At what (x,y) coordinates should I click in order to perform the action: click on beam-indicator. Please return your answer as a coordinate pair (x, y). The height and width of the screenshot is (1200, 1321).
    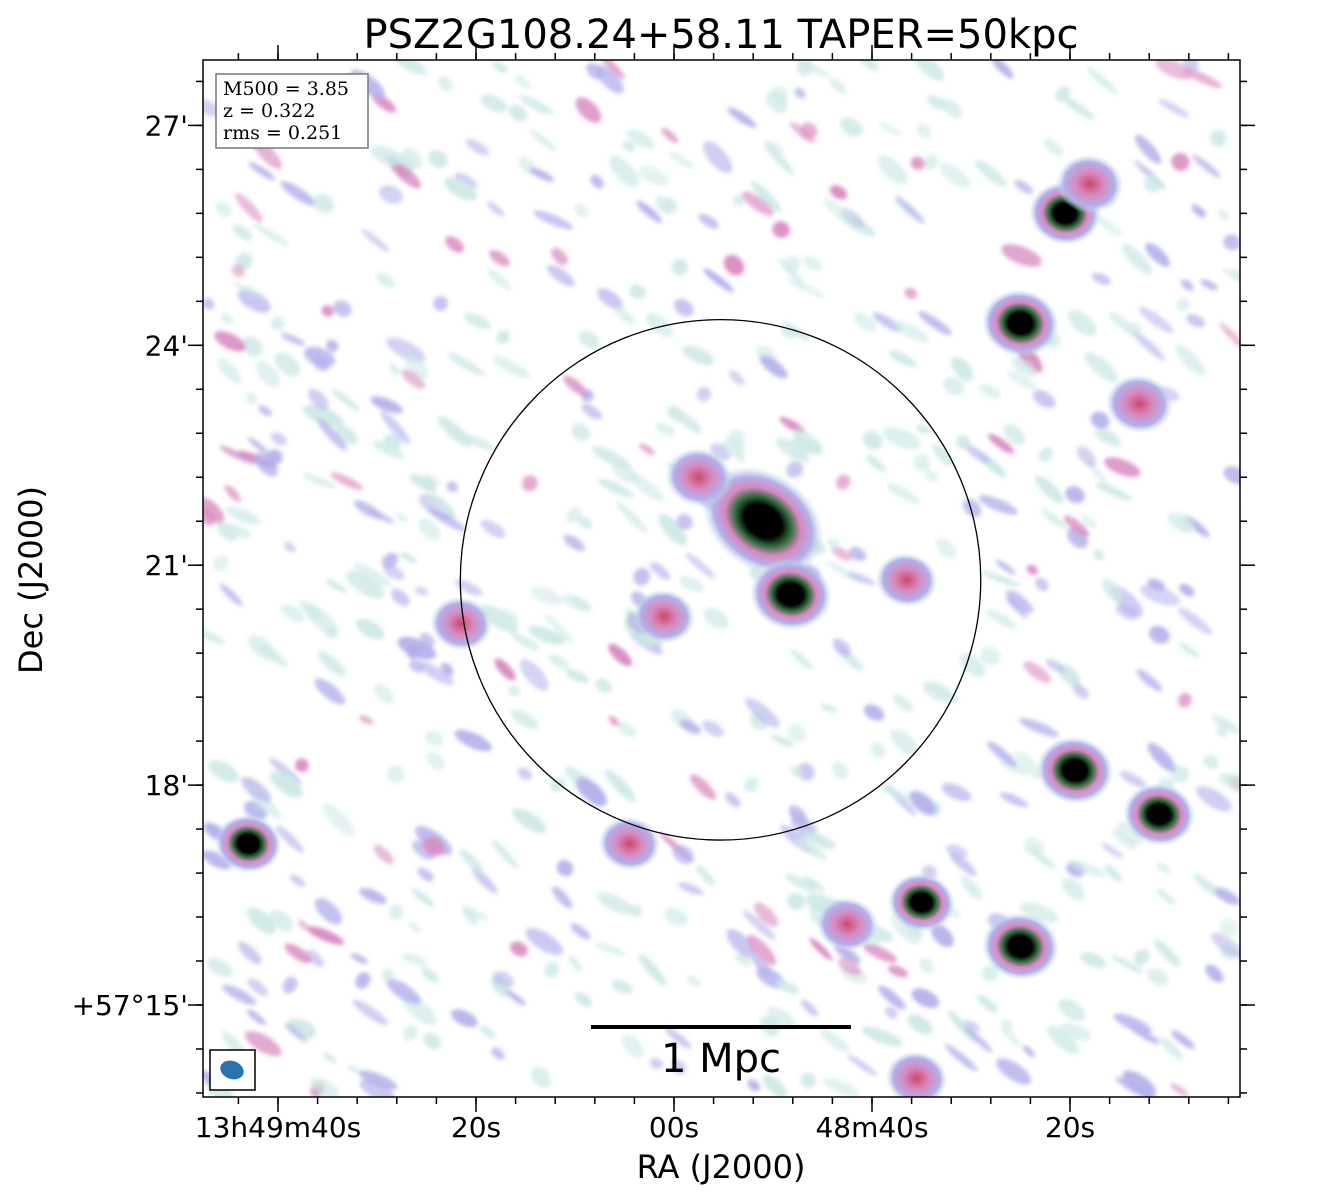
    Looking at the image, I should click on (232, 1070).